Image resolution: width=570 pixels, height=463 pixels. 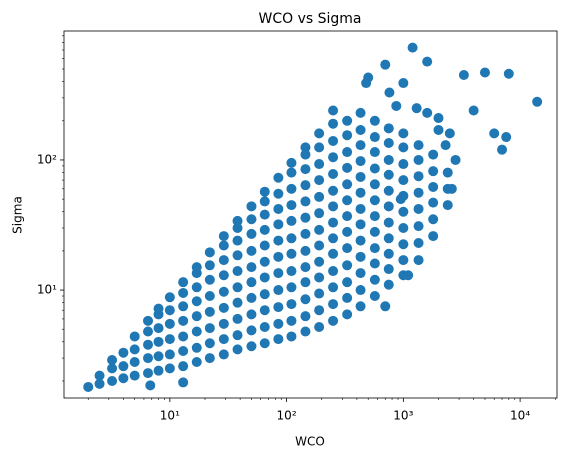 I want to click on x-tick-label: 10³, so click(x=403, y=416).